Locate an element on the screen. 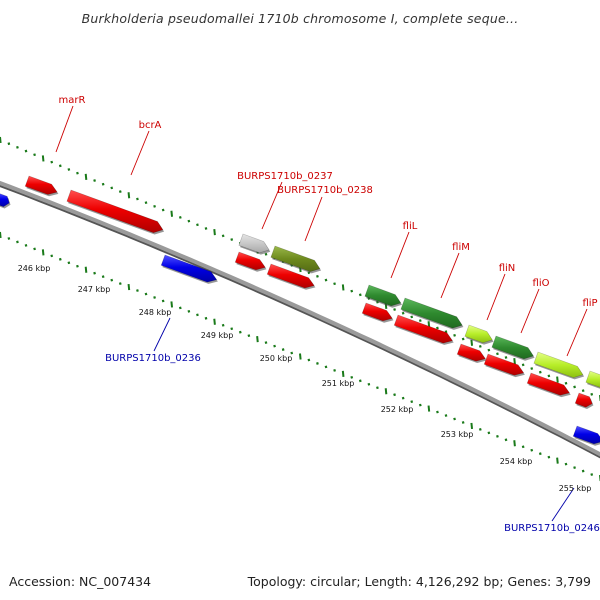 The image size is (600, 600). gene-label-marR: marR is located at coordinates (72, 100).